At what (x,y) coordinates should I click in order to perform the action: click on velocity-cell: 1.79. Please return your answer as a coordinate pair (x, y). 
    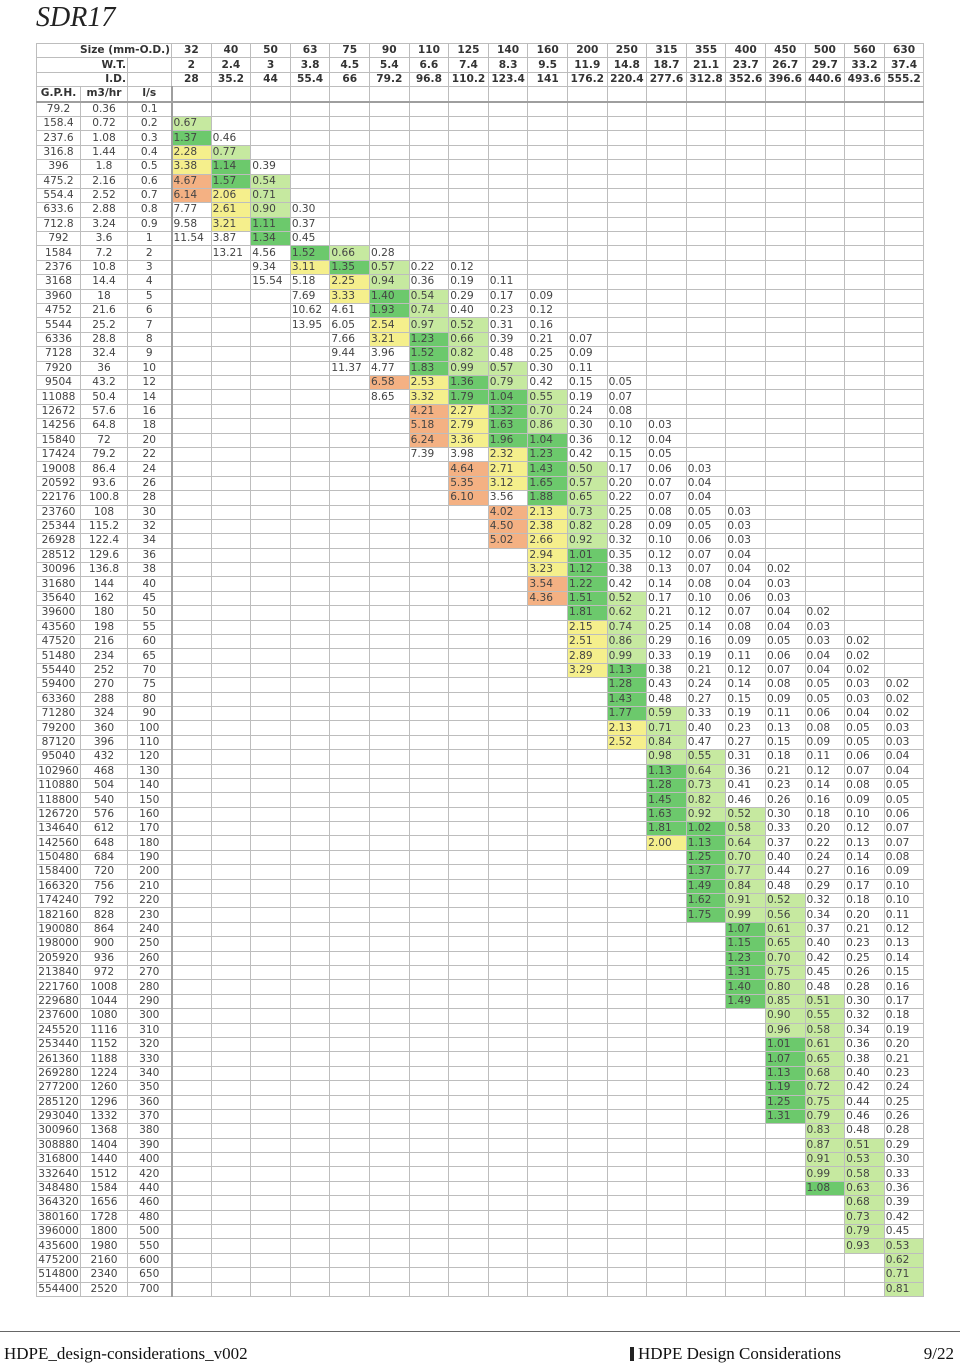
    Looking at the image, I should click on (468, 397).